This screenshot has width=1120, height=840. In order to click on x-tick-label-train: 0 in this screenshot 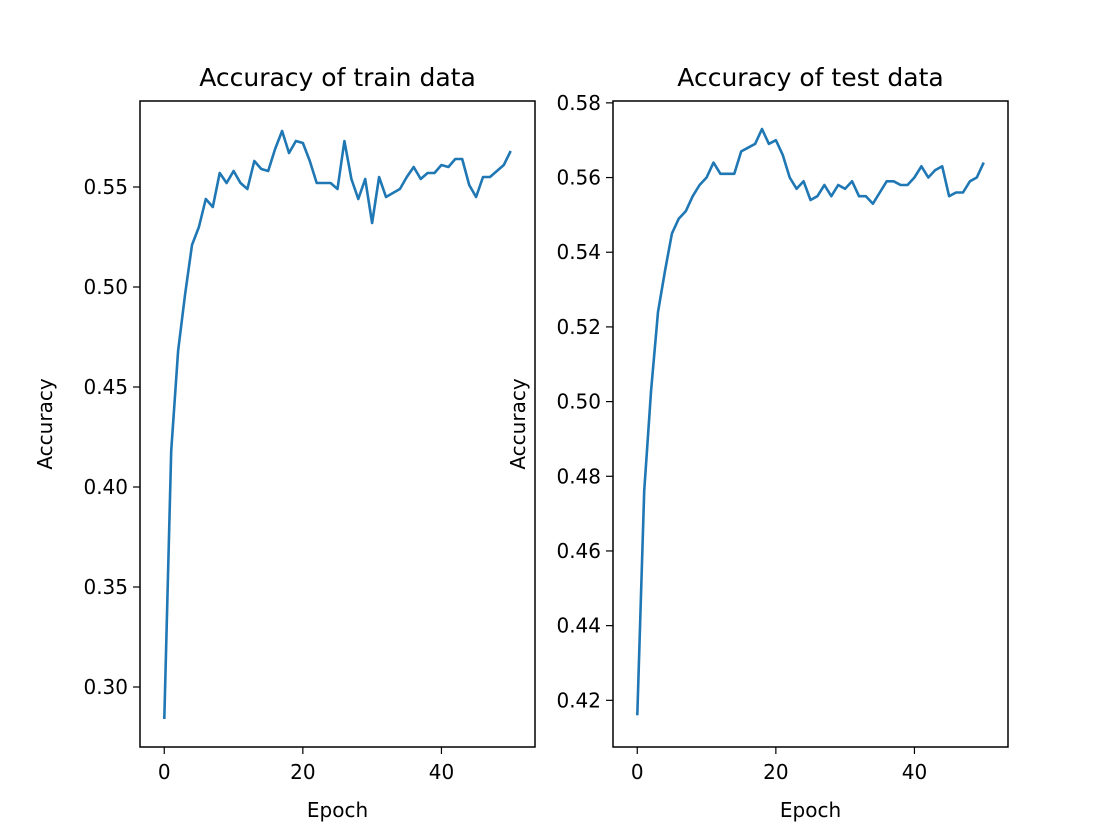, I will do `click(164, 772)`.